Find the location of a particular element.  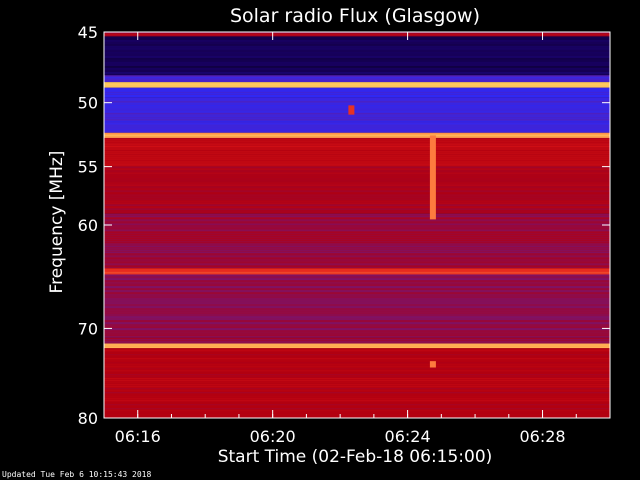

x-tick-label: 06:20 is located at coordinates (273, 436).